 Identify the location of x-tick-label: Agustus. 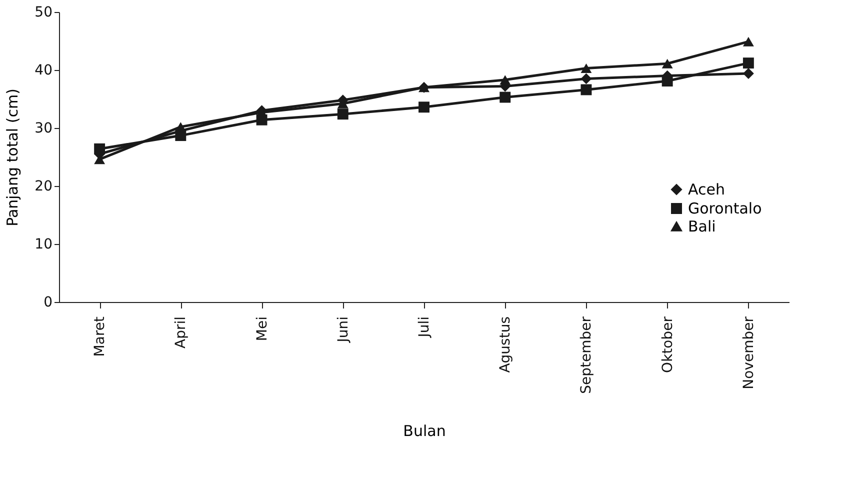
(506, 344).